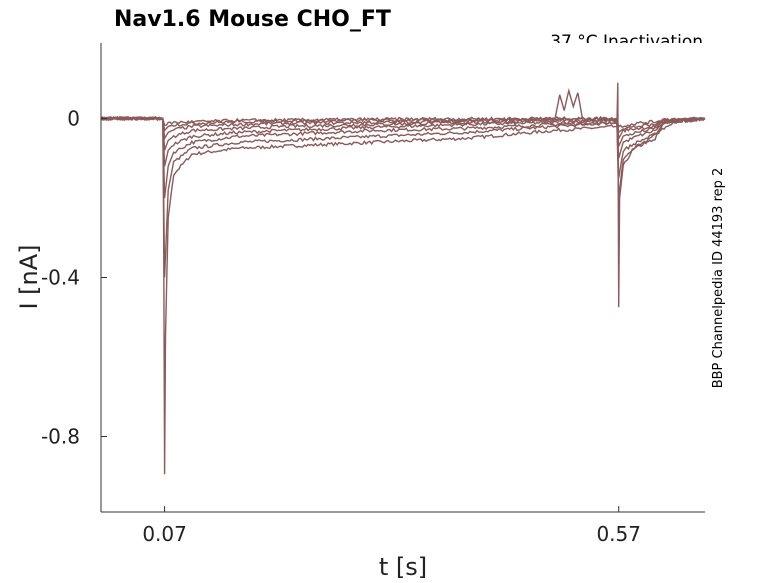  Describe the element at coordinates (252, 19) in the screenshot. I see `chart-title: Nav1.6 Mouse CHO_FT` at that location.